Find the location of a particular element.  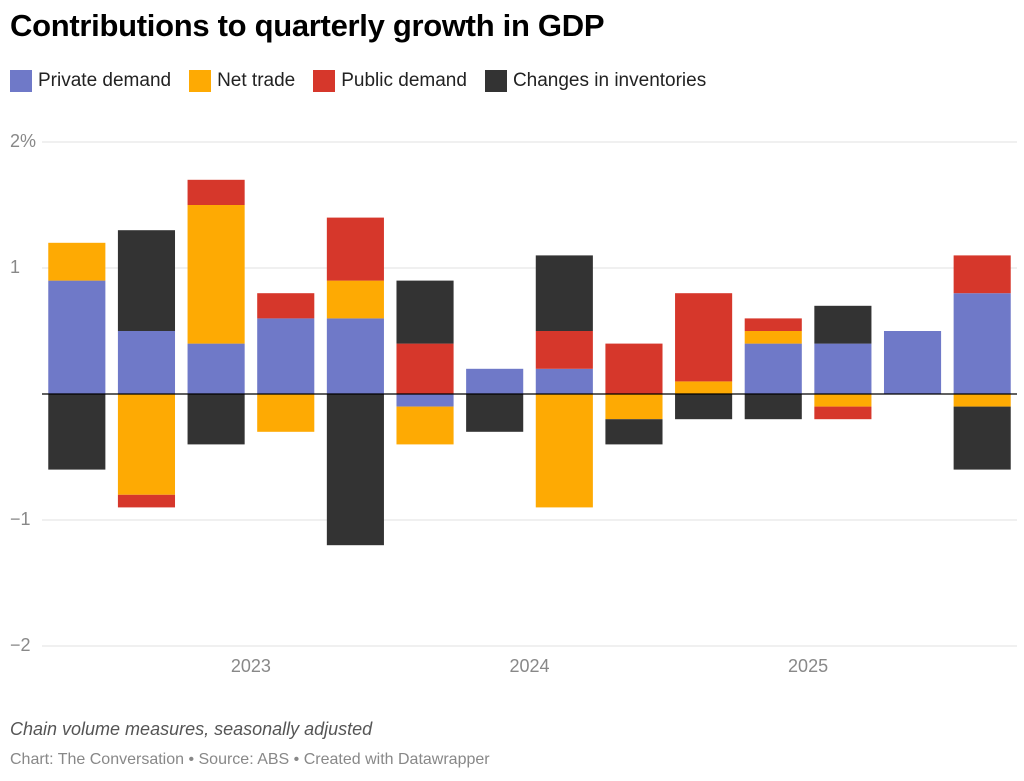

legend-label: Net trade is located at coordinates (256, 80).